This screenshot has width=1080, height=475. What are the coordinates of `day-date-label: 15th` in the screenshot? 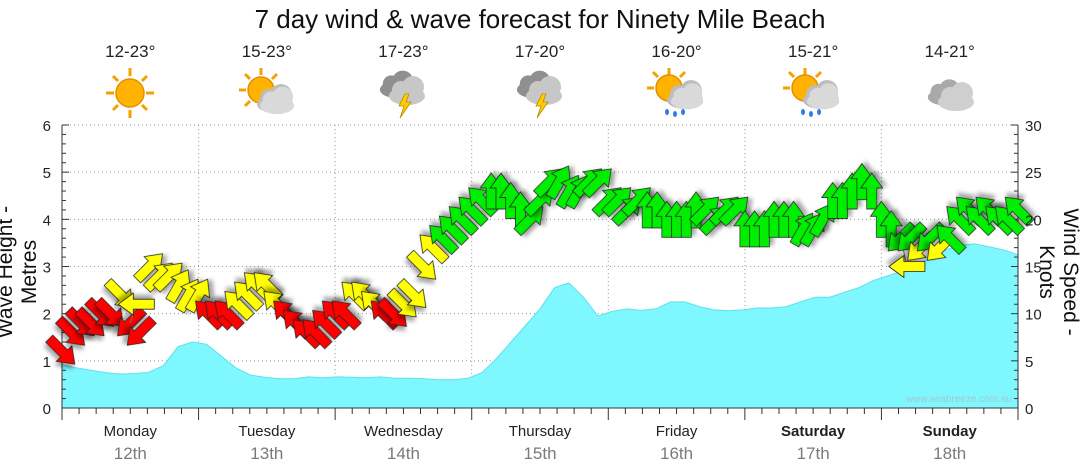 It's located at (539, 453).